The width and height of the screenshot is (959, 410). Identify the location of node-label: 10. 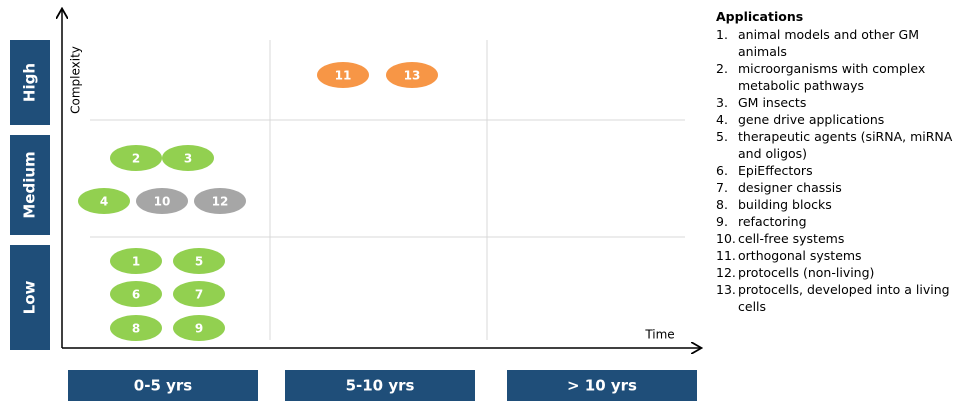
(162, 202).